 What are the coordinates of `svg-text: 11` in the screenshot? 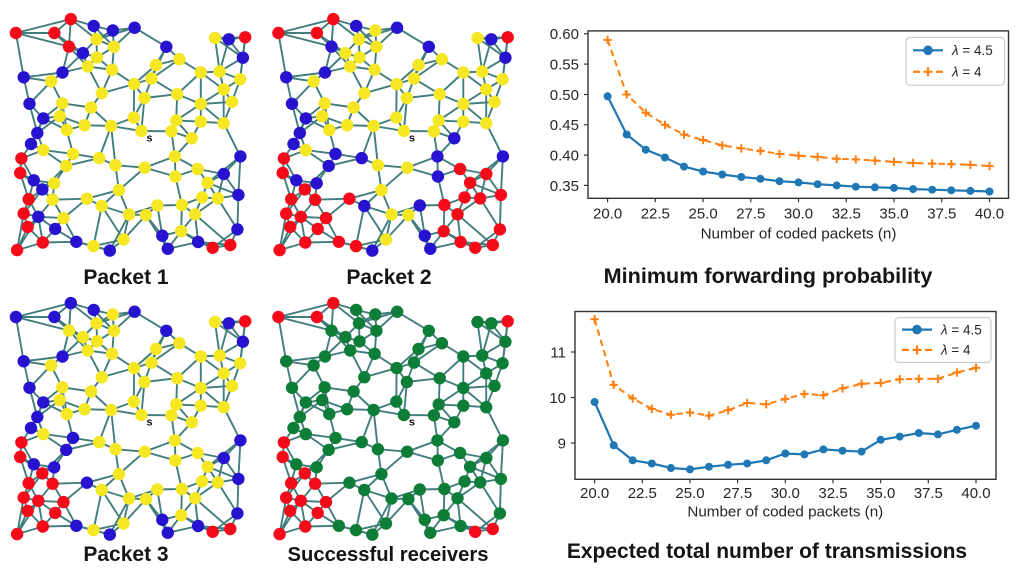 It's located at (558, 352).